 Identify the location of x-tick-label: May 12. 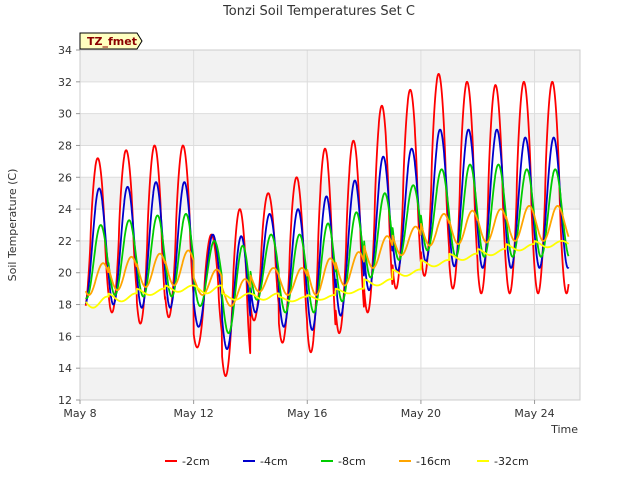
(194, 413).